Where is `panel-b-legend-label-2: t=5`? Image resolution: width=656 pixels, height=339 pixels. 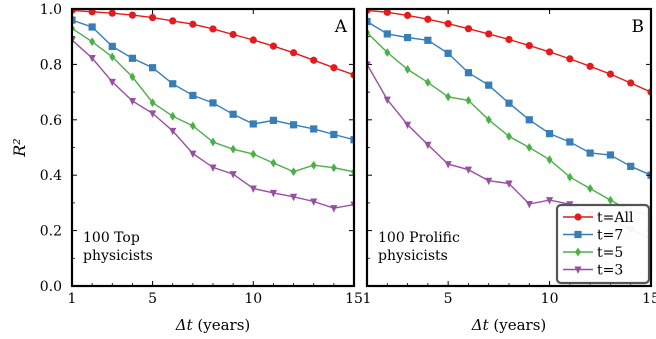
panel-b-legend-label-2: t=5 is located at coordinates (610, 253).